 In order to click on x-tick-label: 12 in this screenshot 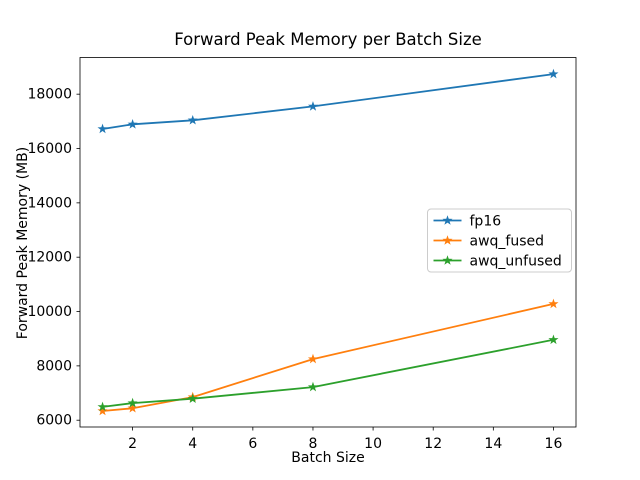, I will do `click(433, 444)`.